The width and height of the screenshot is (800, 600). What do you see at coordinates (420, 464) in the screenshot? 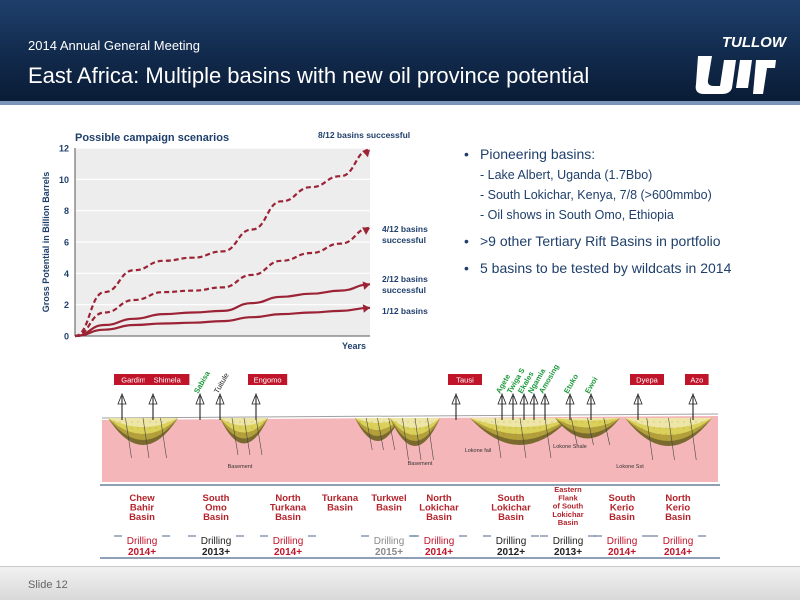
I see `section-annotation: Basement` at bounding box center [420, 464].